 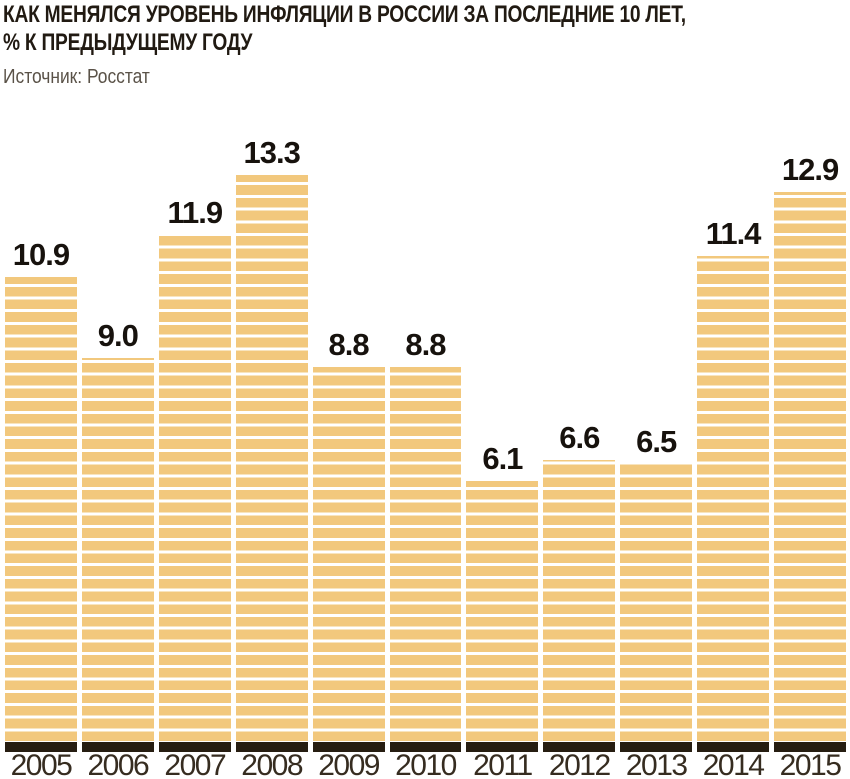 I want to click on bar-year-label: 2014, so click(x=733, y=764).